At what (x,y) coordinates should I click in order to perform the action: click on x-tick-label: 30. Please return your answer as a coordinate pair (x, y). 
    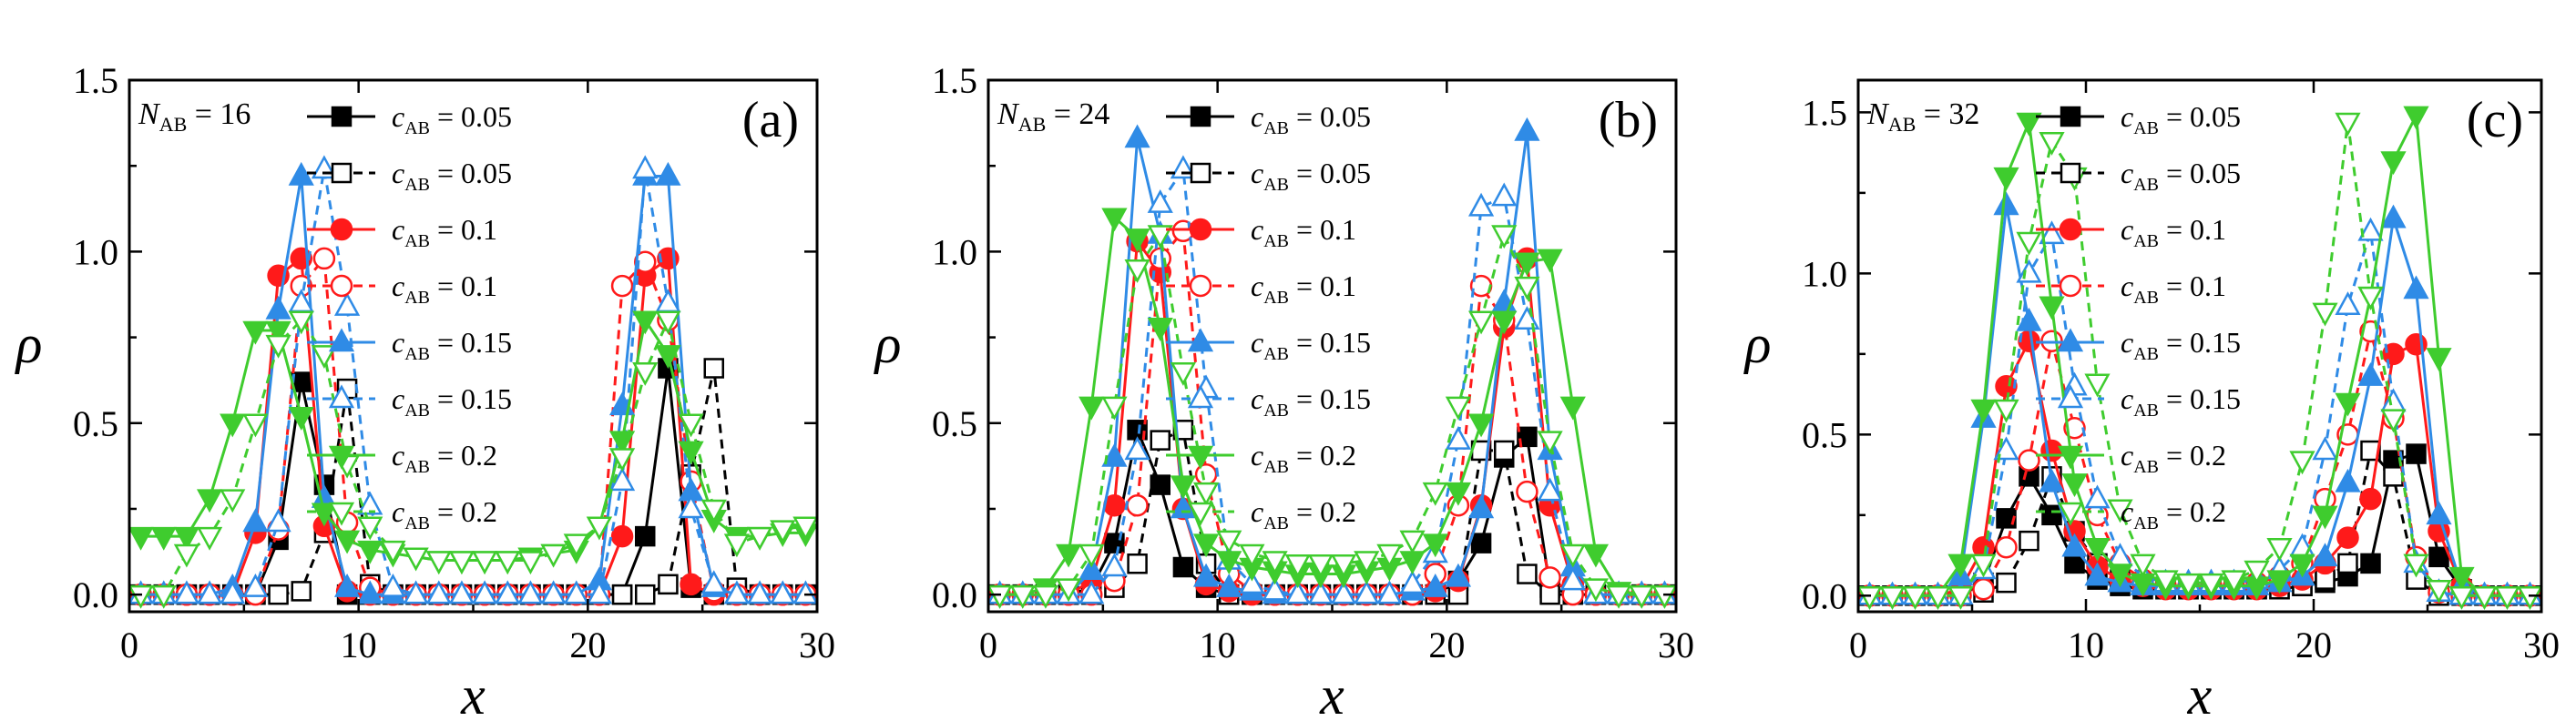
    Looking at the image, I should click on (2541, 645).